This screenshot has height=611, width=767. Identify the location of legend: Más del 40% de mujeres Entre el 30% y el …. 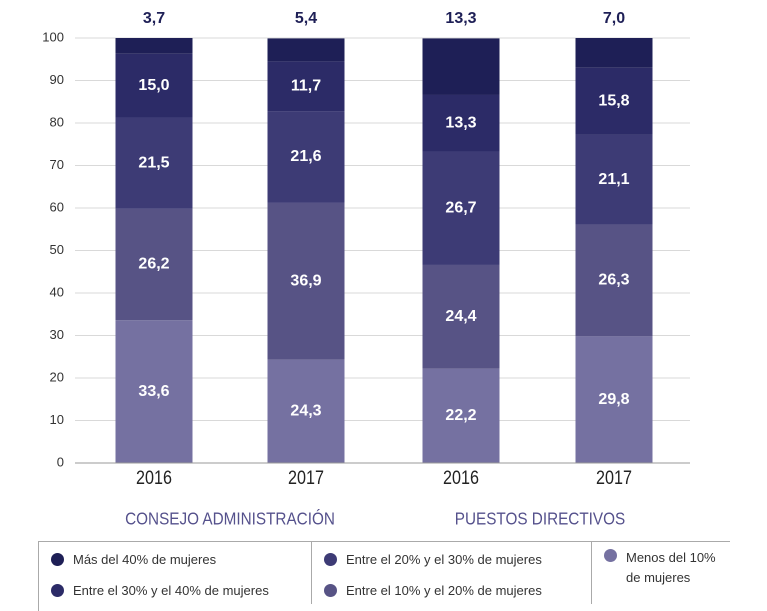
(384, 576).